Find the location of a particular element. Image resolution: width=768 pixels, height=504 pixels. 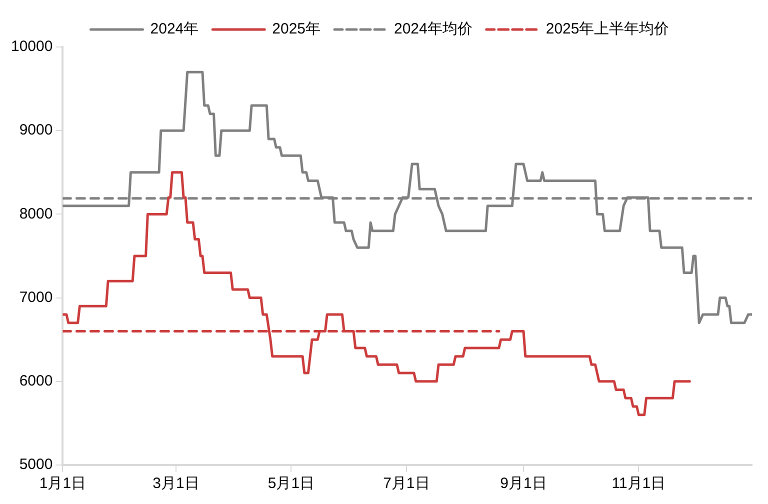

y-tick-label: 9000 is located at coordinates (36, 130).